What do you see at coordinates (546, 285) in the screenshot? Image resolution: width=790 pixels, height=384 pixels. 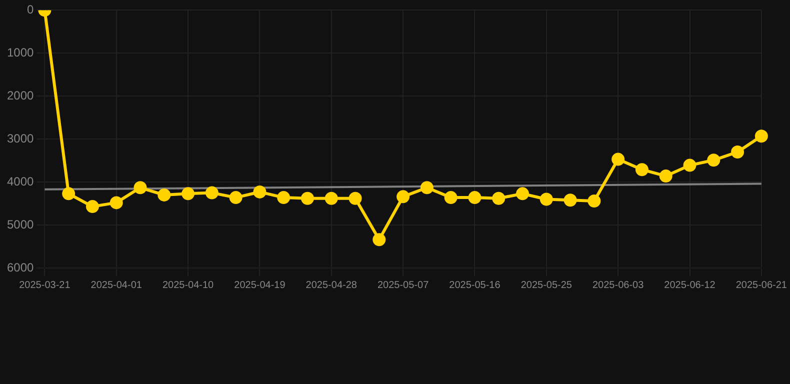 I see `x-tick-label: 2025-05-25` at bounding box center [546, 285].